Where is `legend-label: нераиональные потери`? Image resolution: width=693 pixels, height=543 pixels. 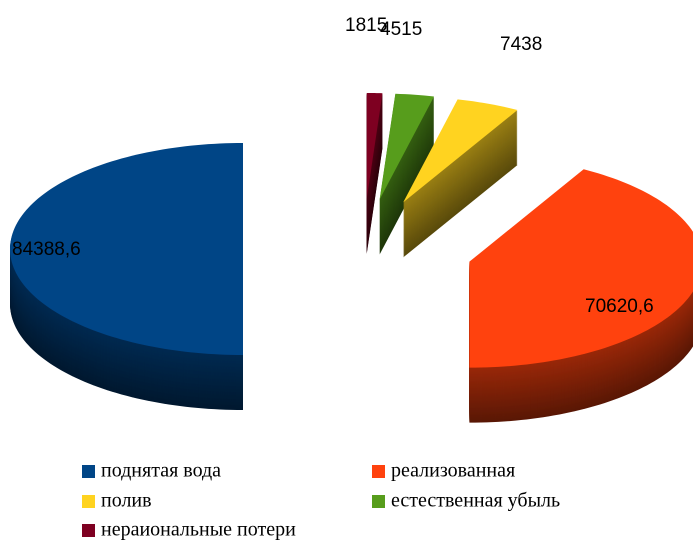 legend-label: нераиональные потери is located at coordinates (198, 530).